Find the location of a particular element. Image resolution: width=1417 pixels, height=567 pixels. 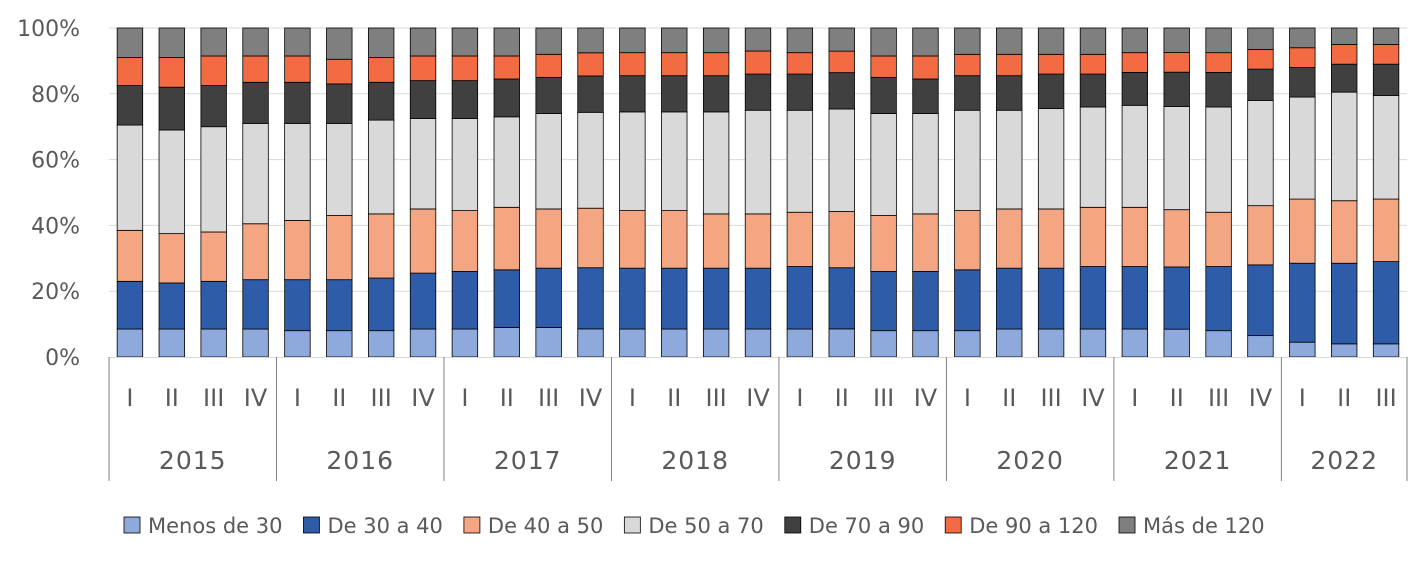

year-label: 2021 is located at coordinates (1198, 460).